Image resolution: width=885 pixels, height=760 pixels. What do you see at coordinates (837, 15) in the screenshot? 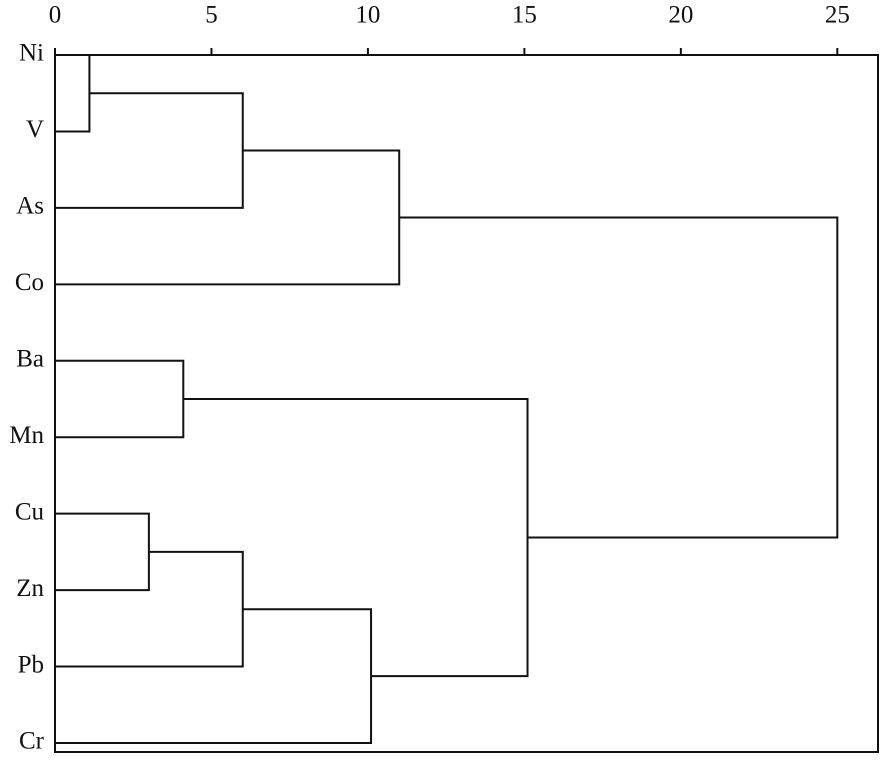
I see `x-tick-label: 25` at bounding box center [837, 15].